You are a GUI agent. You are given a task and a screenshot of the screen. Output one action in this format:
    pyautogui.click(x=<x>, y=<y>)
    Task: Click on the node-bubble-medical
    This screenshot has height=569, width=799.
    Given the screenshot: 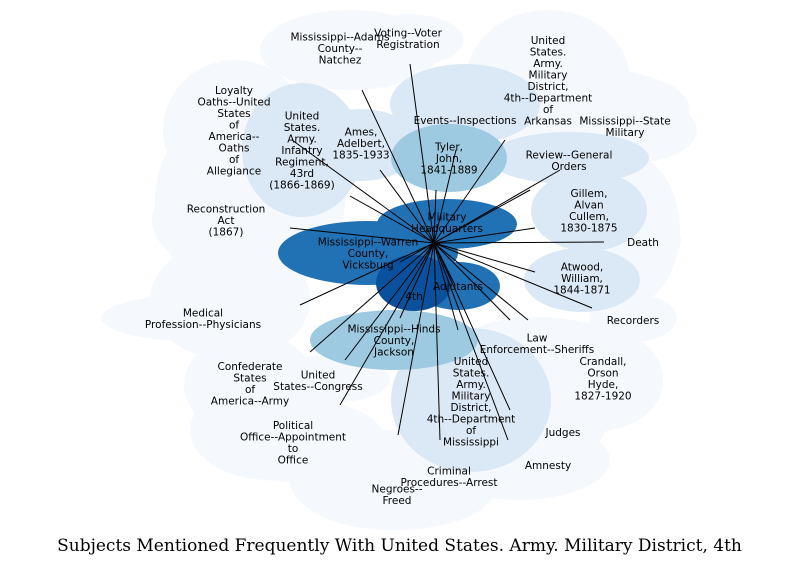 What is the action you would take?
    pyautogui.click(x=203, y=318)
    